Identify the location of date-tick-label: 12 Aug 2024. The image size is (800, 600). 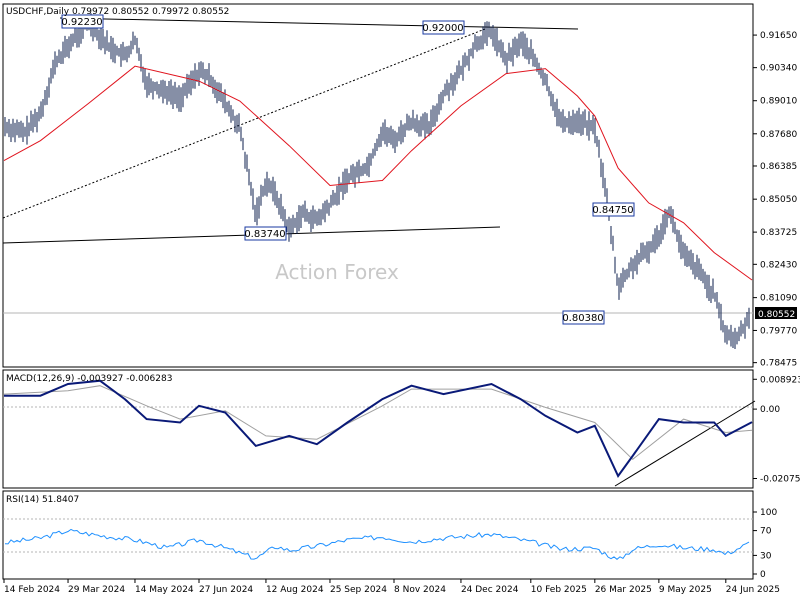
(295, 590).